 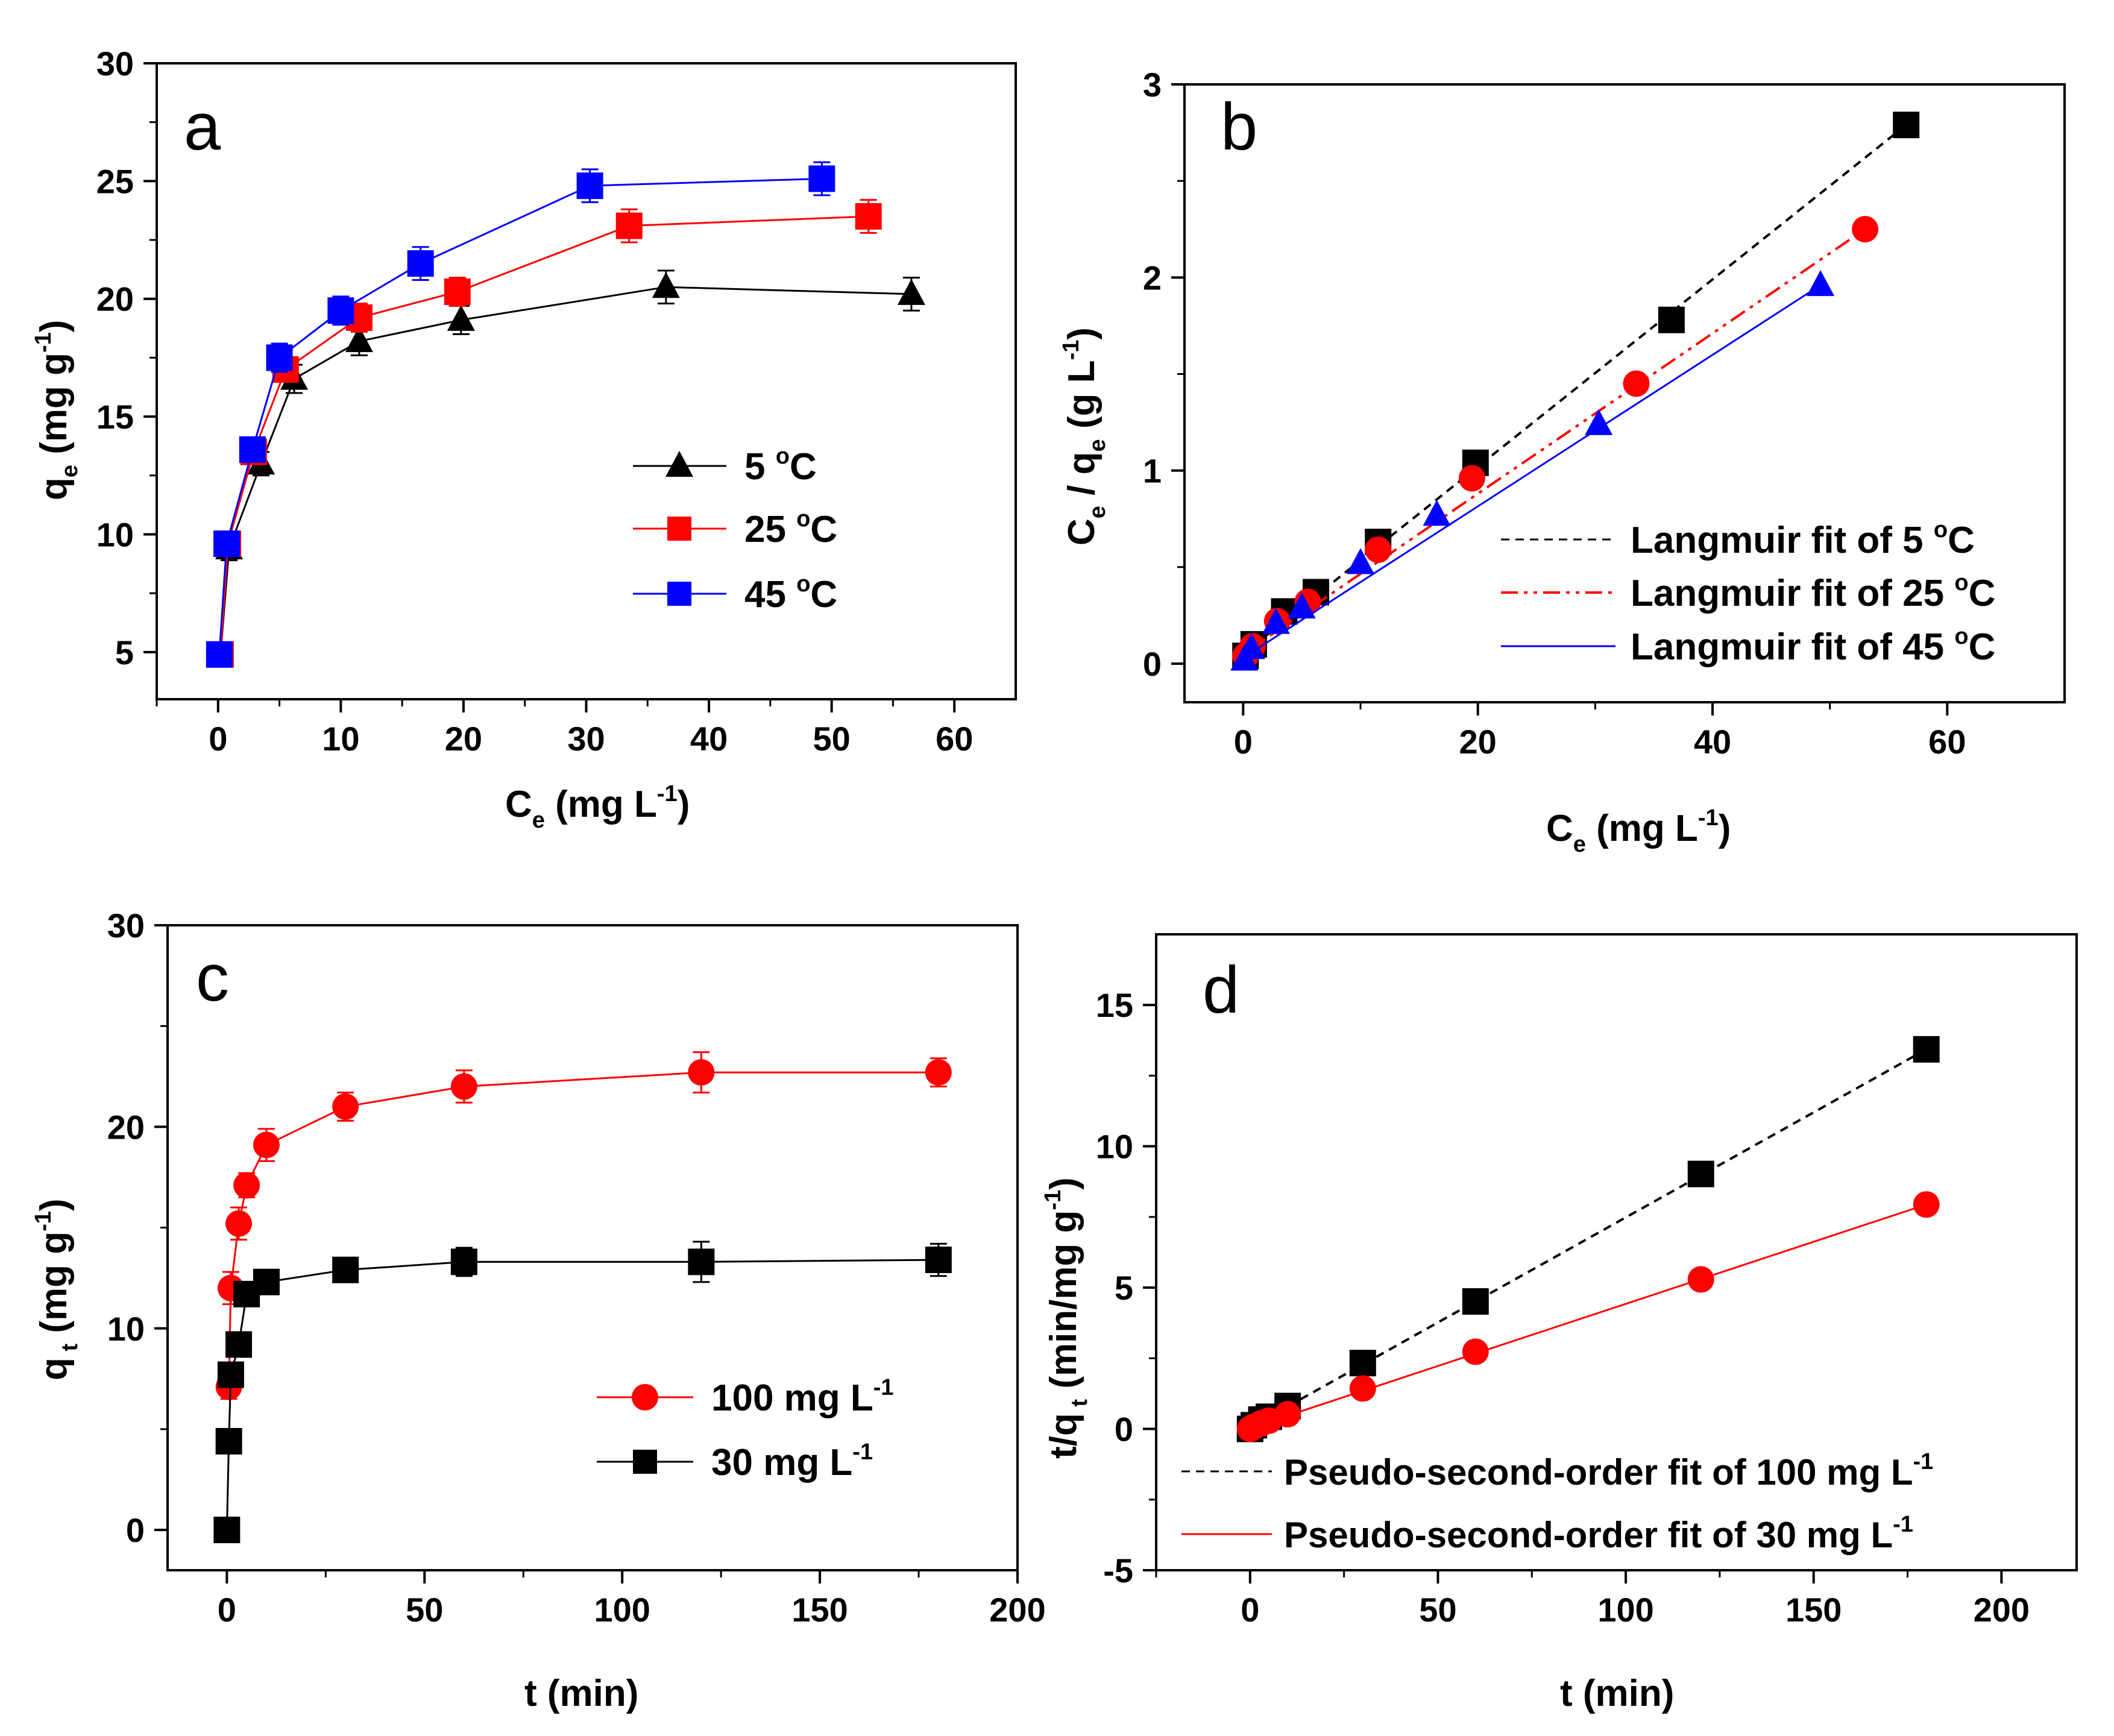 What do you see at coordinates (1152, 278) in the screenshot?
I see `y-tick-label: 2` at bounding box center [1152, 278].